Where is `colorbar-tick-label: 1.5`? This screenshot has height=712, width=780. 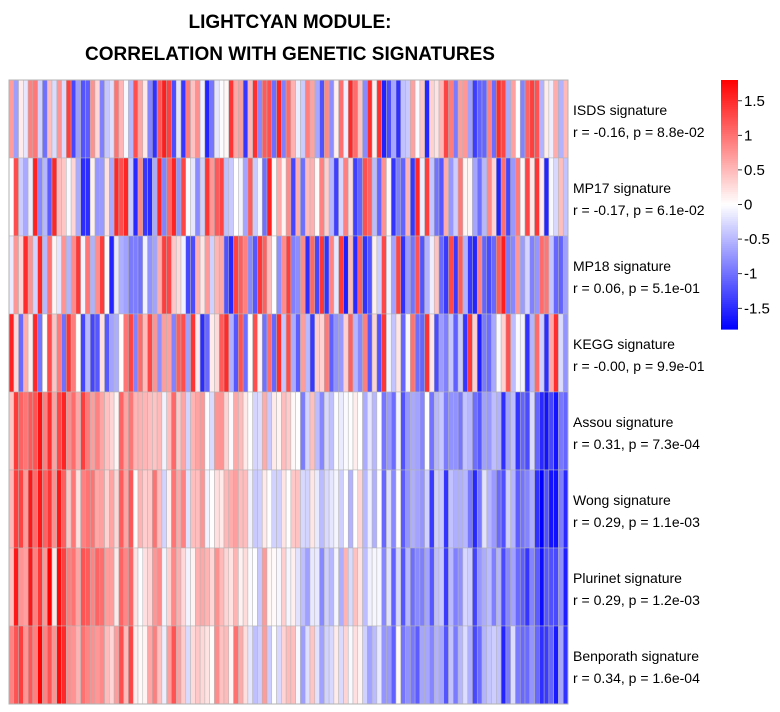 colorbar-tick-label: 1.5 is located at coordinates (754, 101).